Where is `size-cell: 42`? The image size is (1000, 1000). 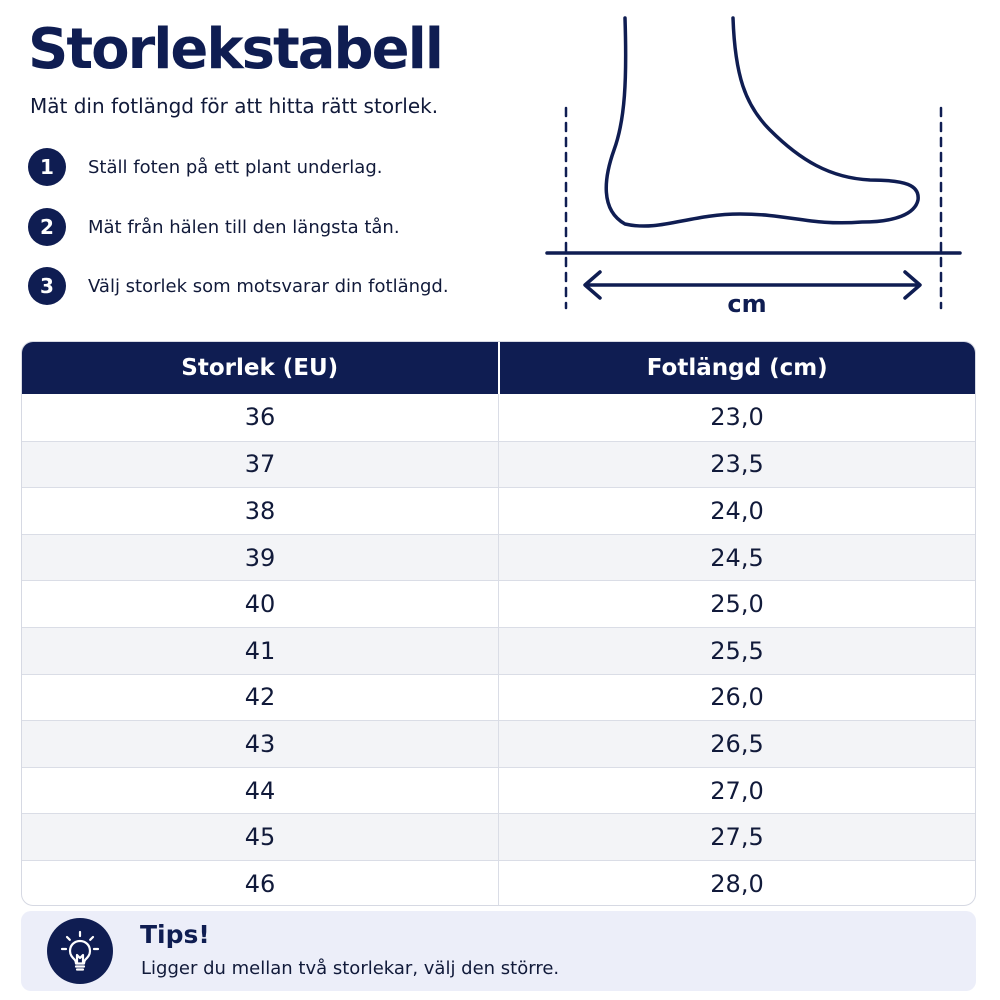 size-cell: 42 is located at coordinates (260, 697).